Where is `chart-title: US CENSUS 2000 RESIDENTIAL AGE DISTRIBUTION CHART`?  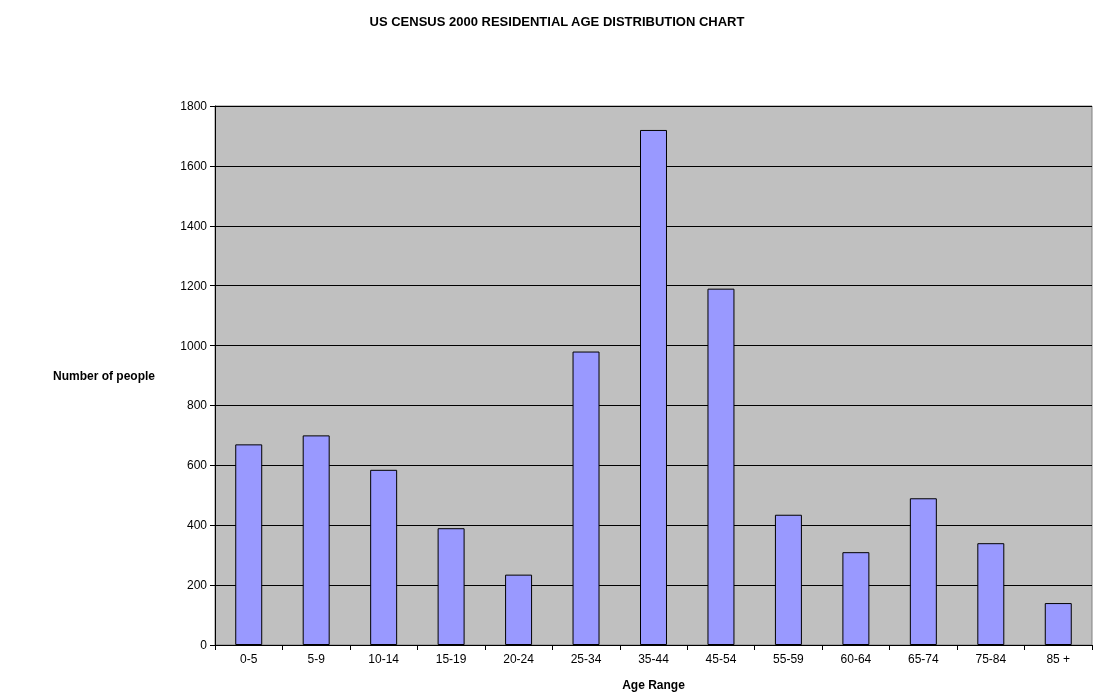 chart-title: US CENSUS 2000 RESIDENTIAL AGE DISTRIBUTION CHART is located at coordinates (557, 21).